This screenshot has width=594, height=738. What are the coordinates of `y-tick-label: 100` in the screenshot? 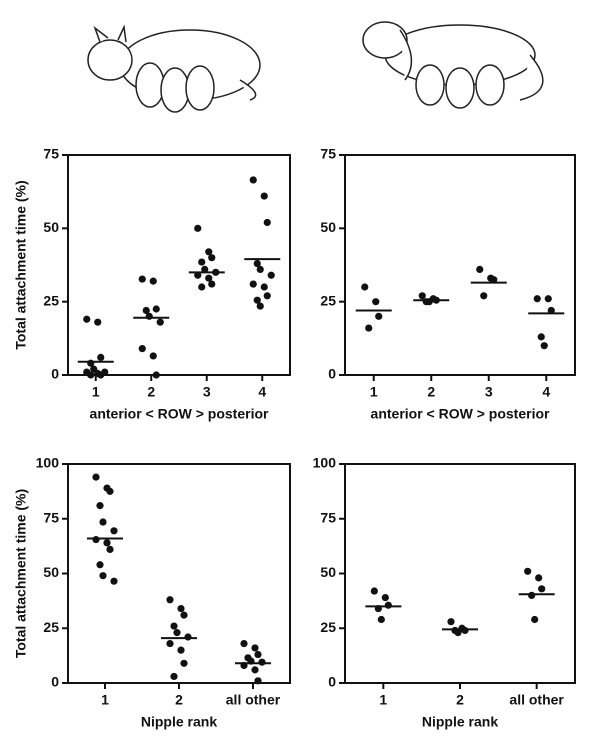 It's located at (48, 463).